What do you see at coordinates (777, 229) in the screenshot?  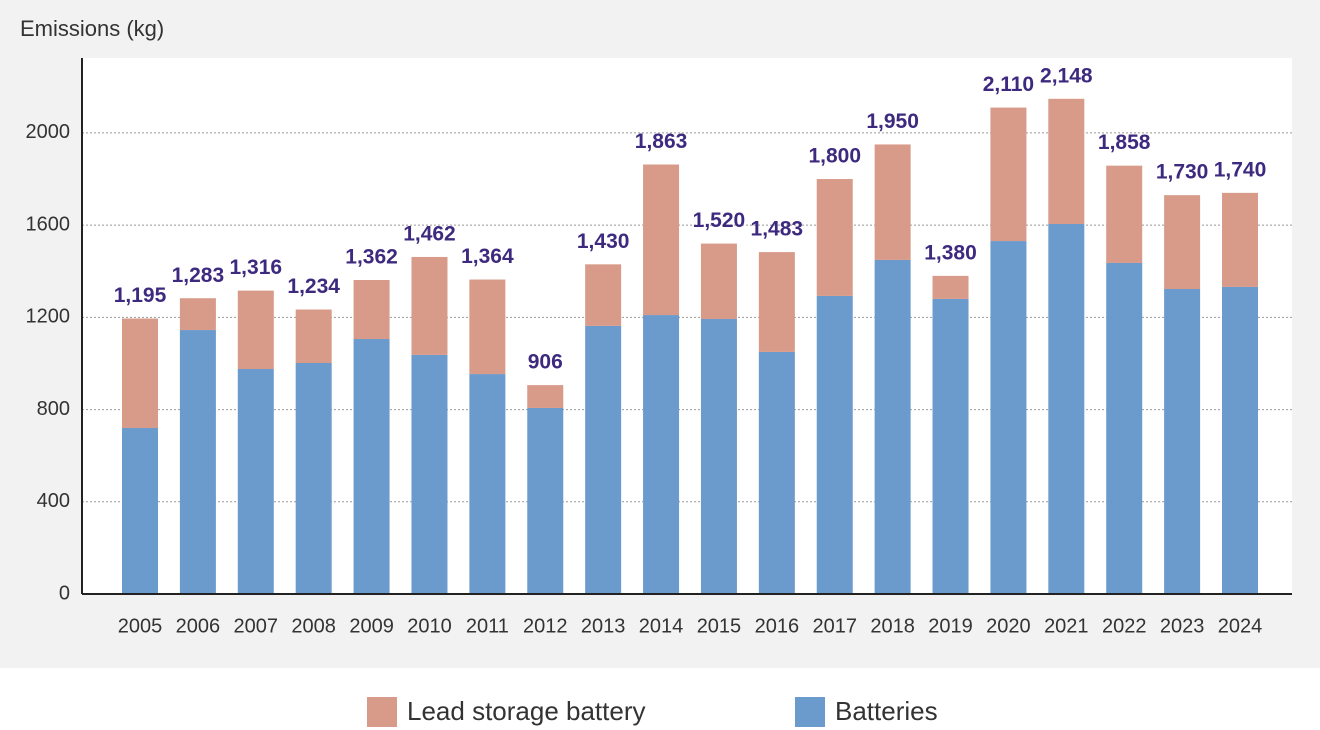 I see `total-label: 1,483` at bounding box center [777, 229].